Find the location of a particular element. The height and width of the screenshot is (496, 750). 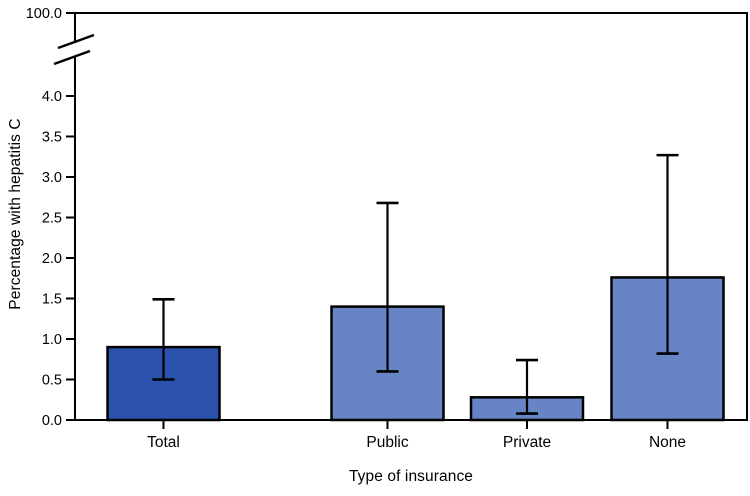

axis-break-slash-upper is located at coordinates (76, 41).